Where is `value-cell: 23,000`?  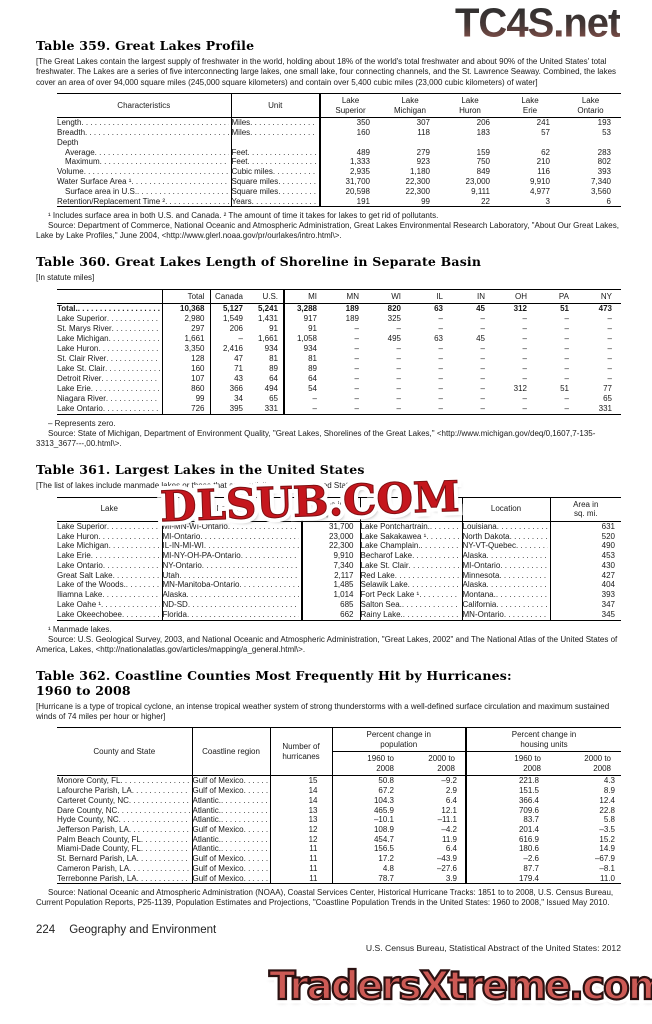 value-cell: 23,000 is located at coordinates (331, 536).